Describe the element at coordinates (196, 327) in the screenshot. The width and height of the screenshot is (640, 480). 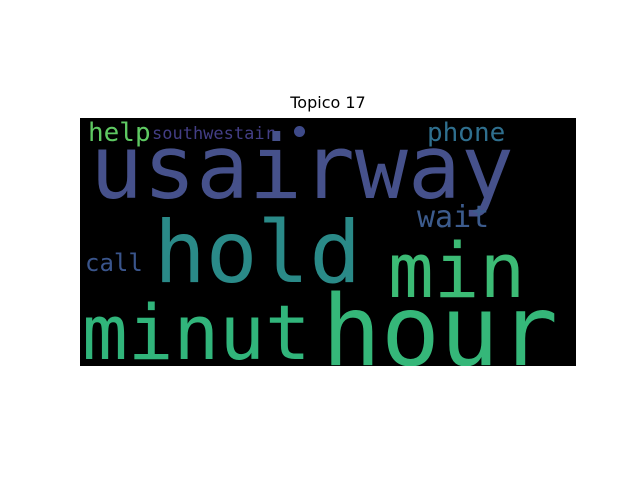
I see `word-minut: minut` at that location.